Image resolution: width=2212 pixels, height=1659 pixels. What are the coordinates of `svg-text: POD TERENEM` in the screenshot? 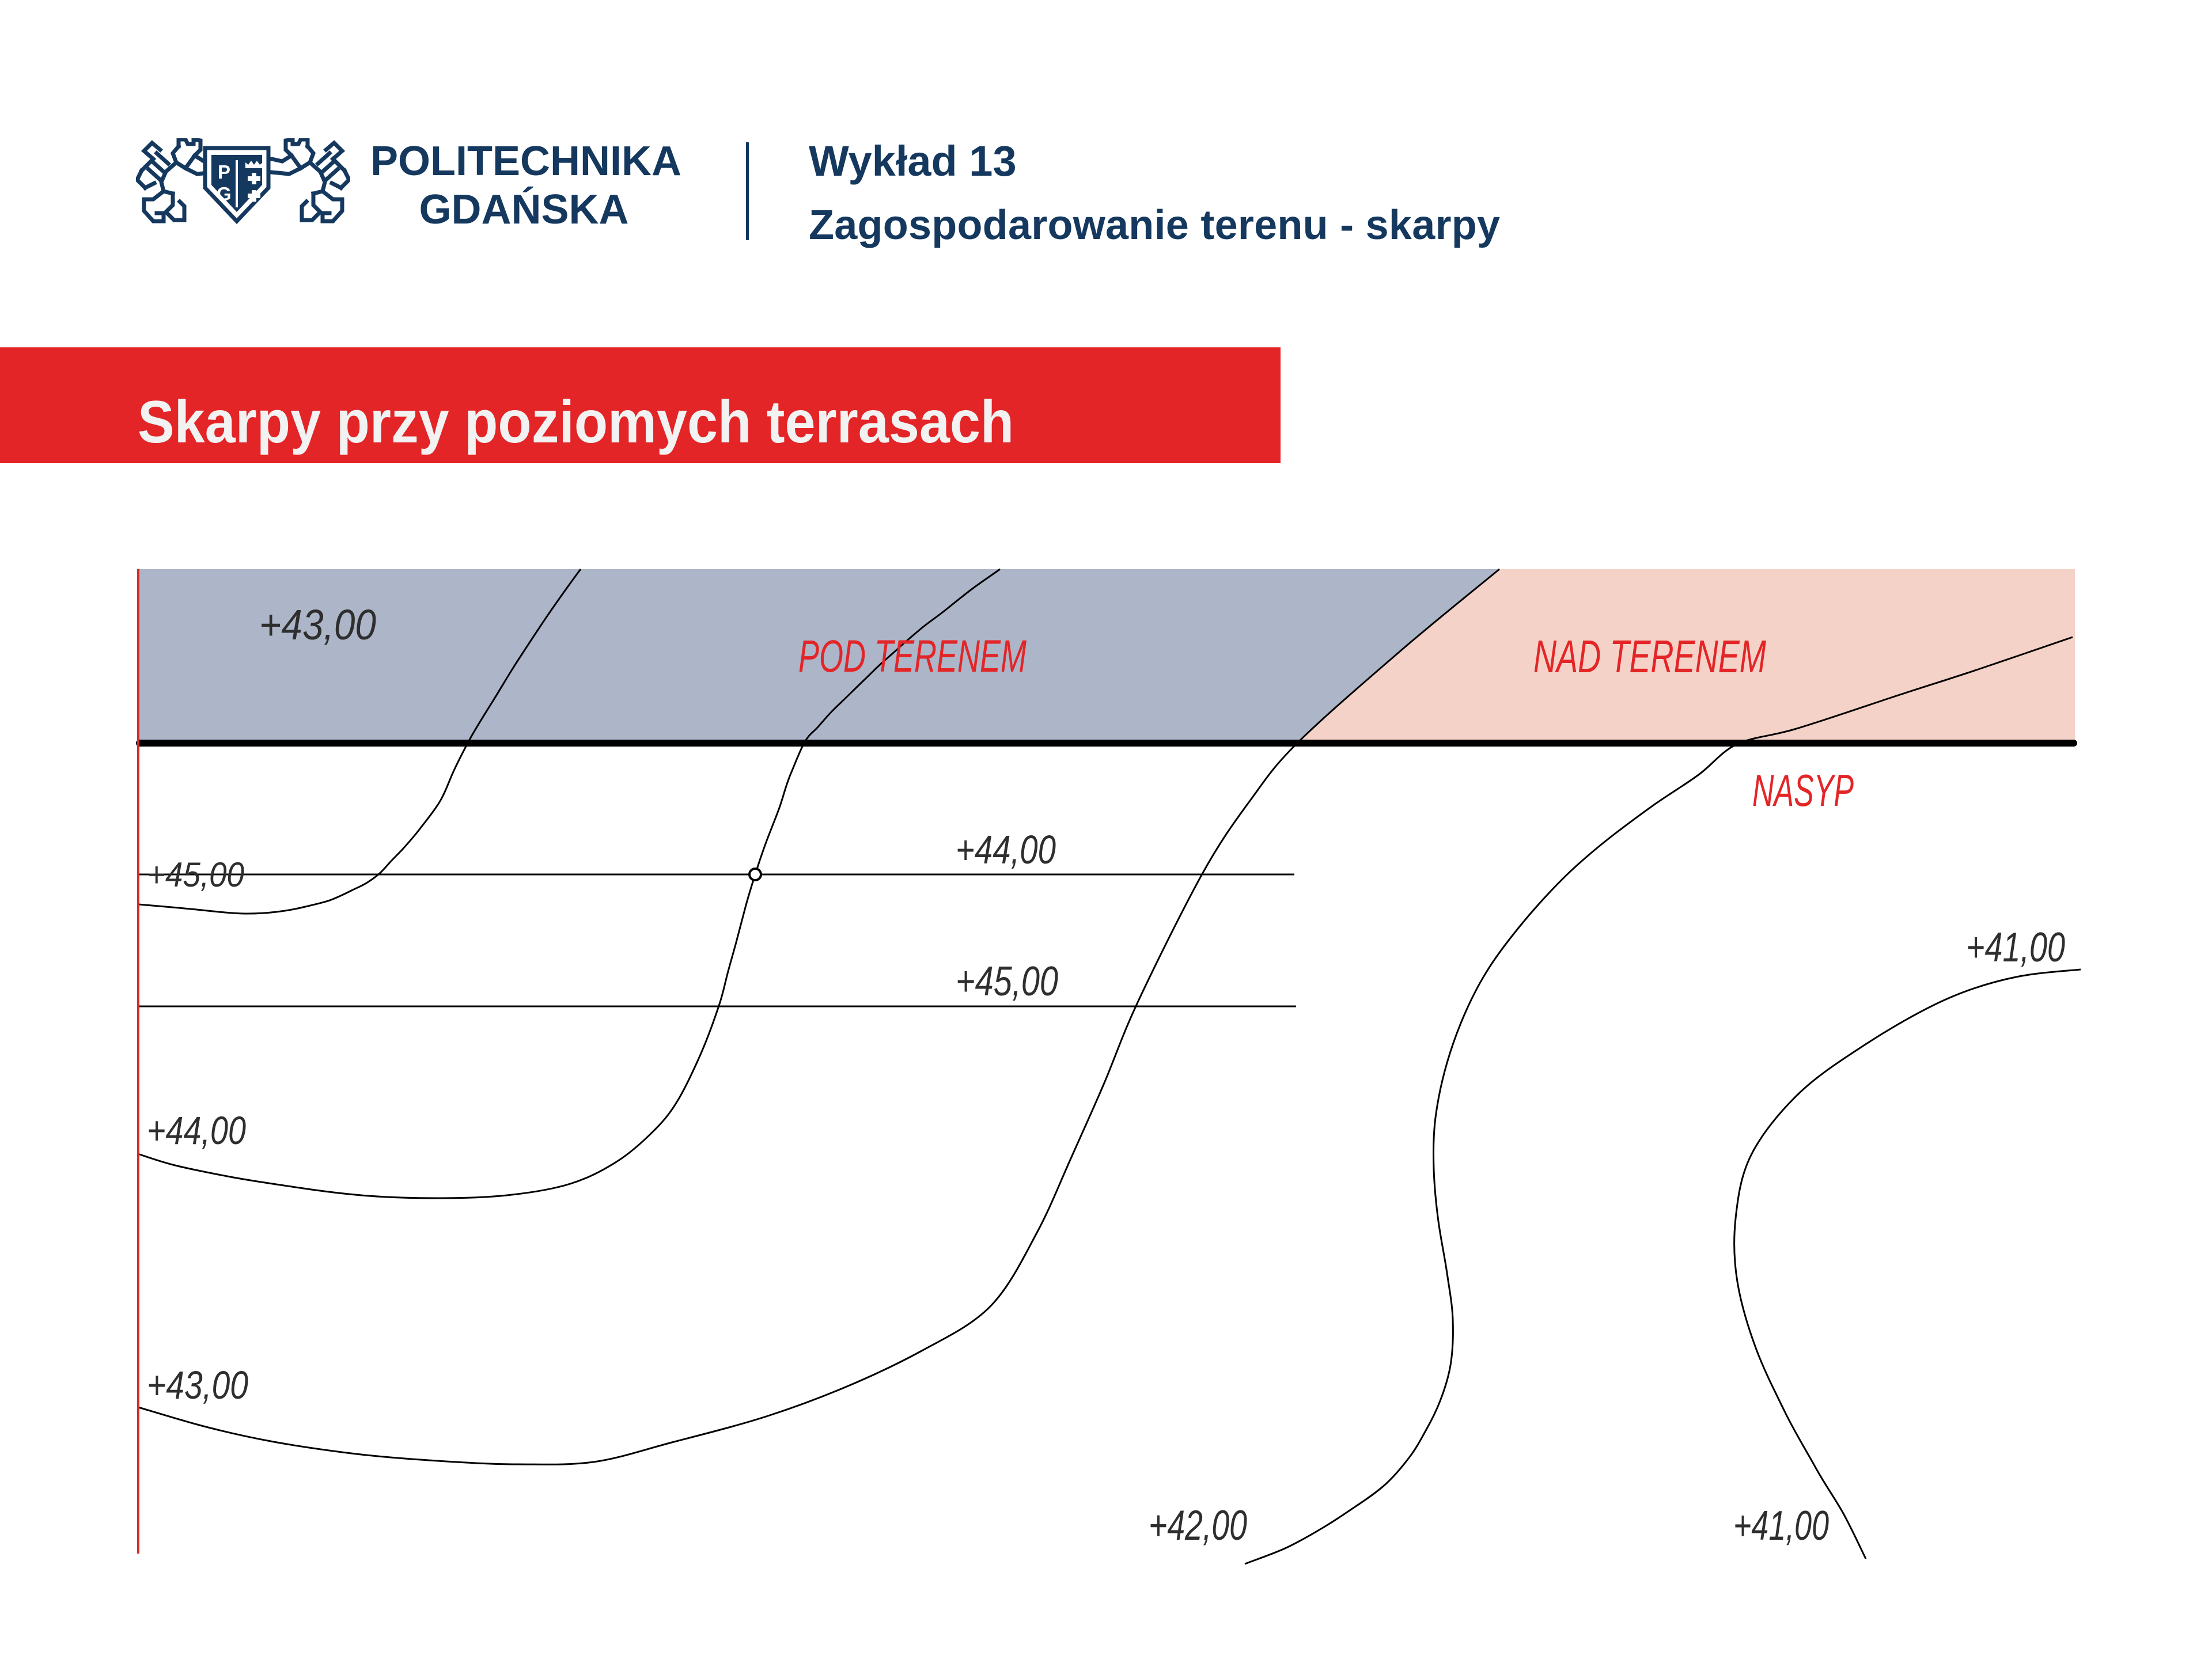 It's located at (912, 655).